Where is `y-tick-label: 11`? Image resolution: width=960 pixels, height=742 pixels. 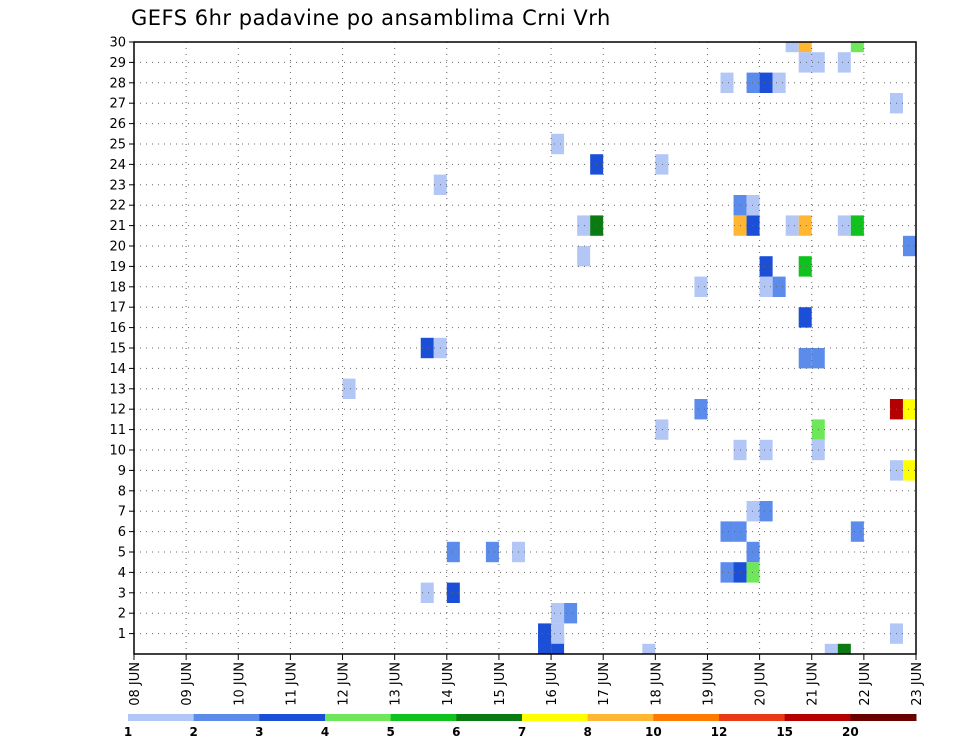
y-tick-label: 11 is located at coordinates (117, 430).